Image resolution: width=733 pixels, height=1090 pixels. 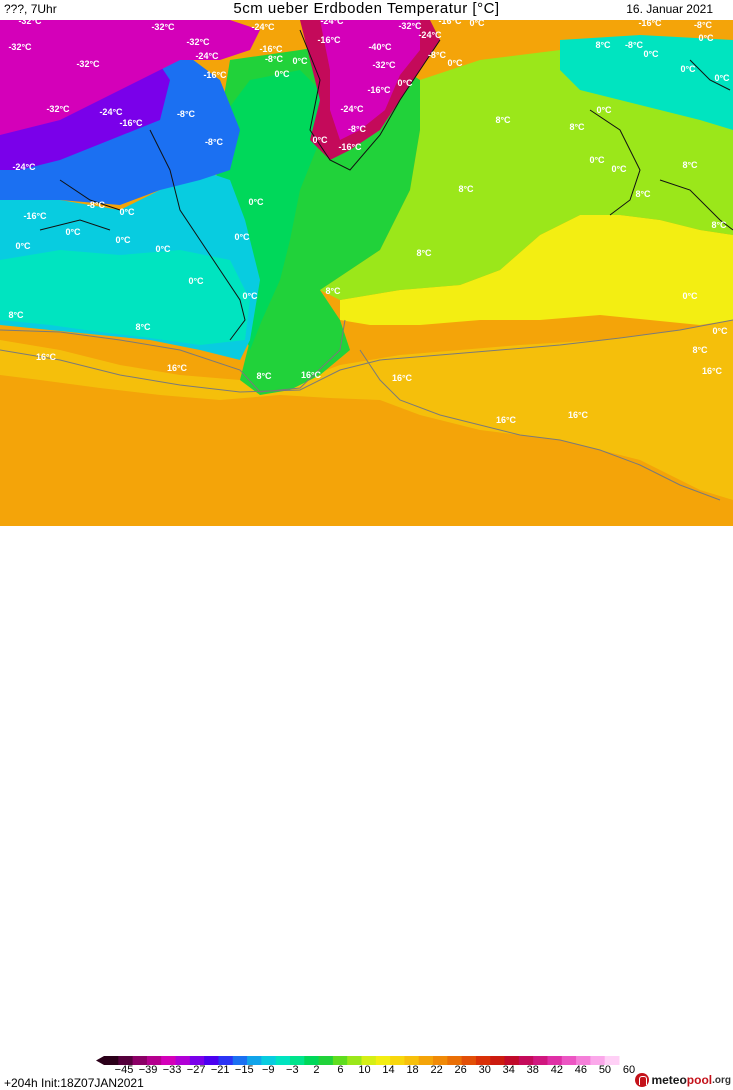 What do you see at coordinates (460, 1070) in the screenshot?
I see `legend-tick: 26` at bounding box center [460, 1070].